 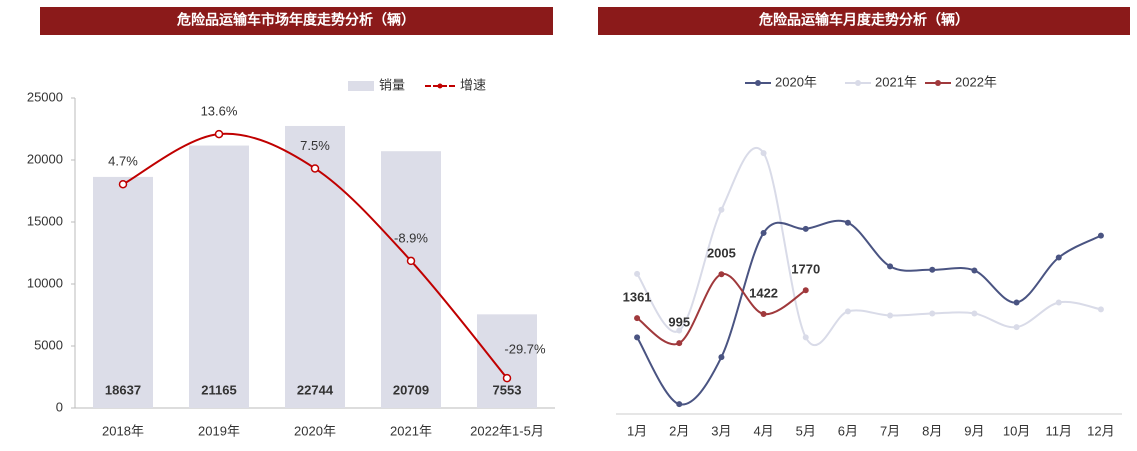 I want to click on series-line, so click(x=721, y=309).